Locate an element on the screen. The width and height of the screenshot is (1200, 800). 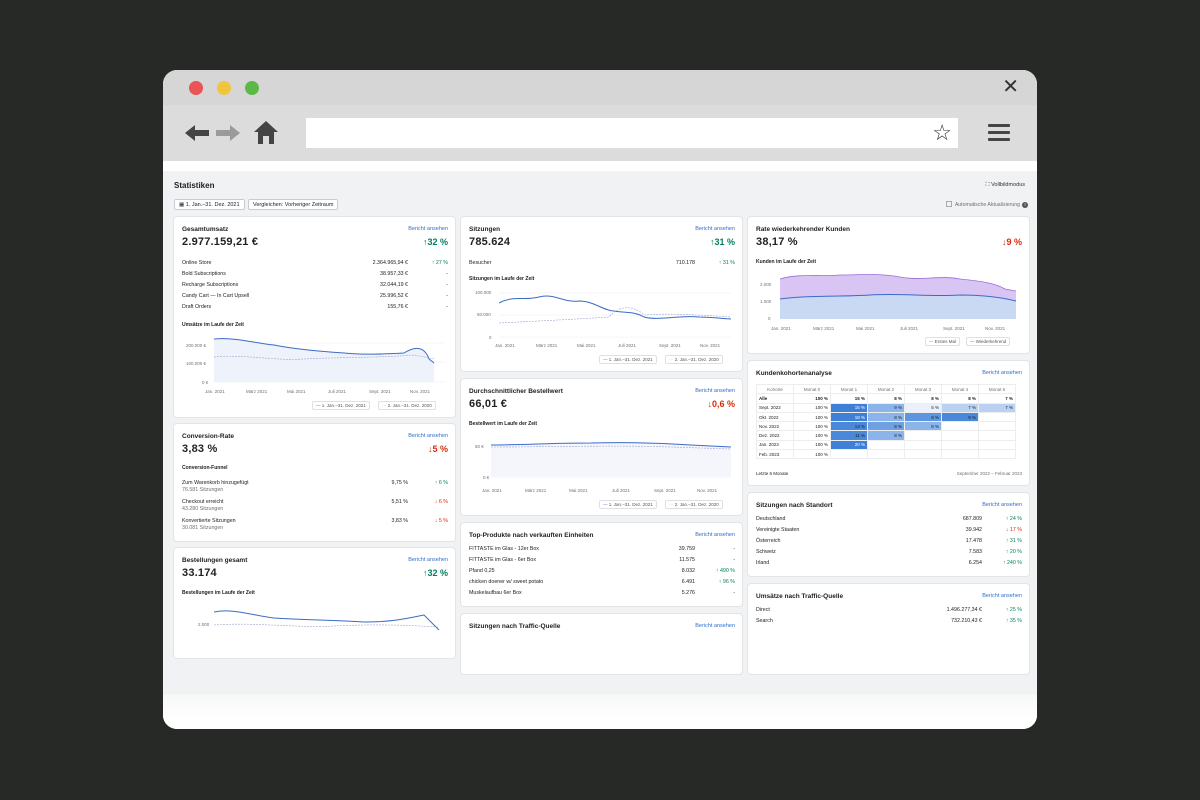
row-value: 710.178 is located at coordinates (685, 263).